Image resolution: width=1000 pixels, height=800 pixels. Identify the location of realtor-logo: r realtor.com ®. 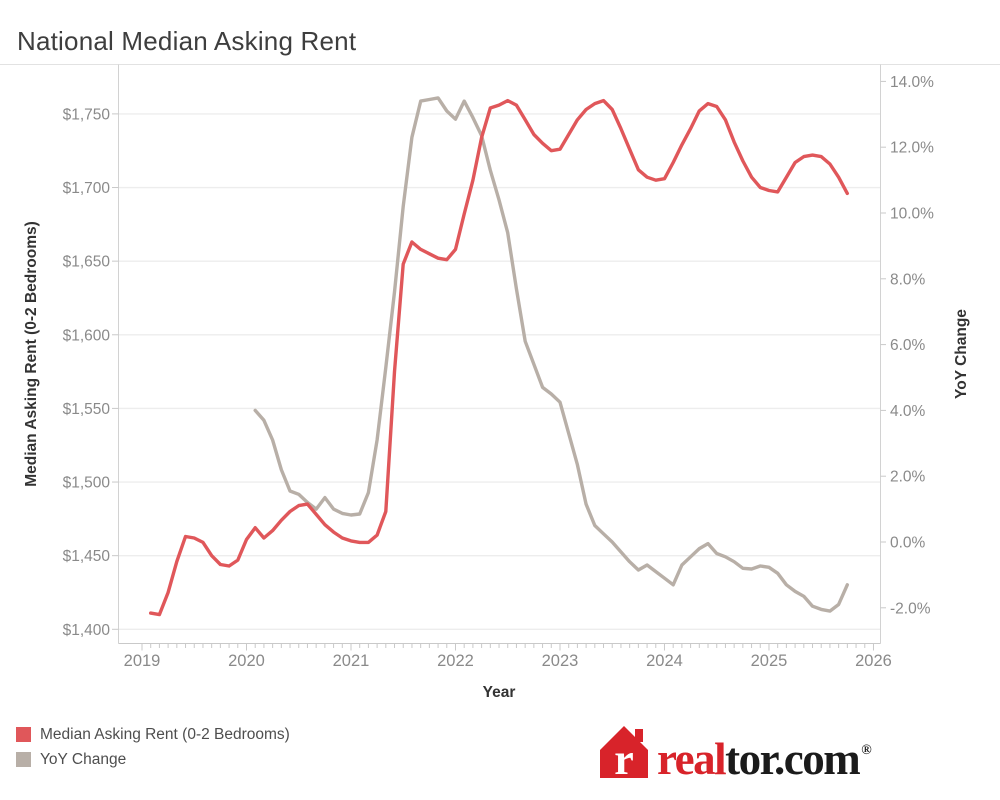
(735, 749).